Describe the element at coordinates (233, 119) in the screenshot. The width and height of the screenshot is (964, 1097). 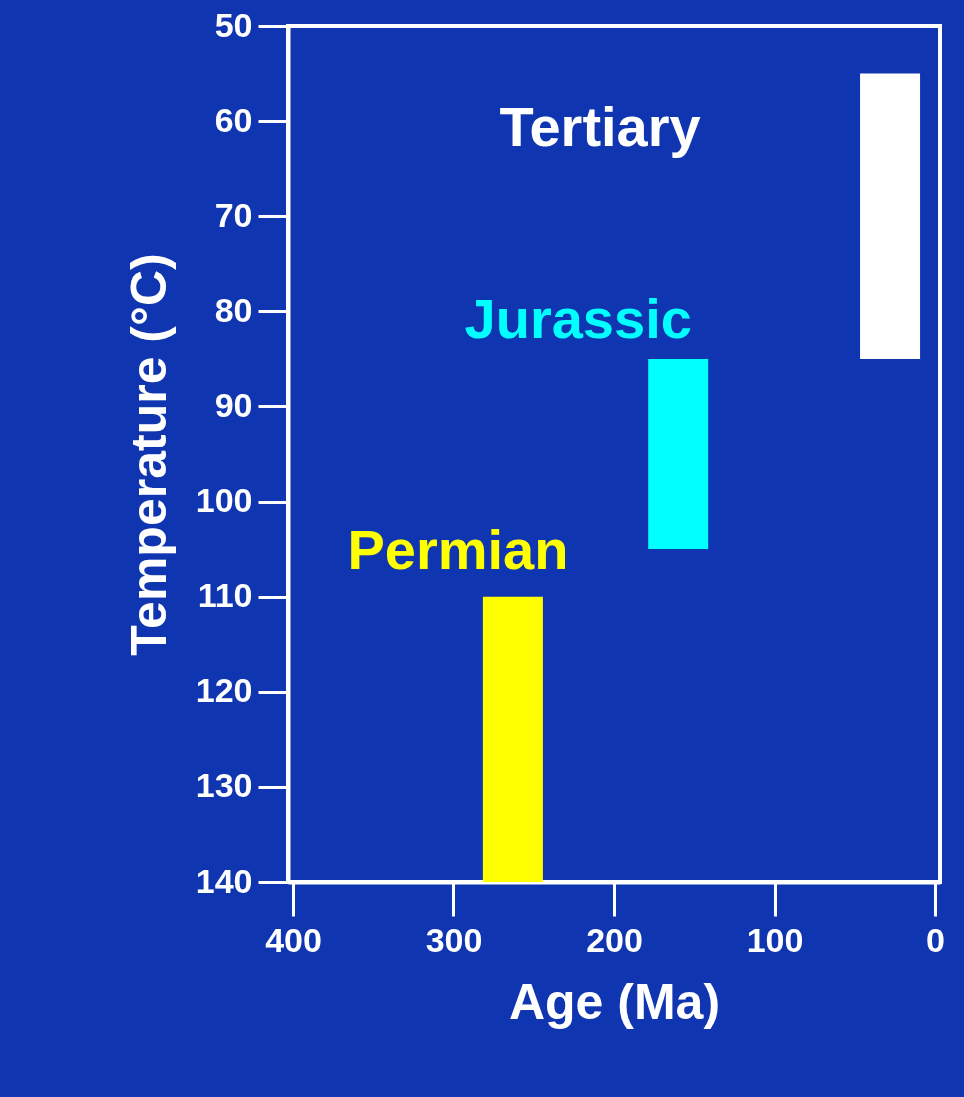
I see `y-tick-label: 60` at that location.